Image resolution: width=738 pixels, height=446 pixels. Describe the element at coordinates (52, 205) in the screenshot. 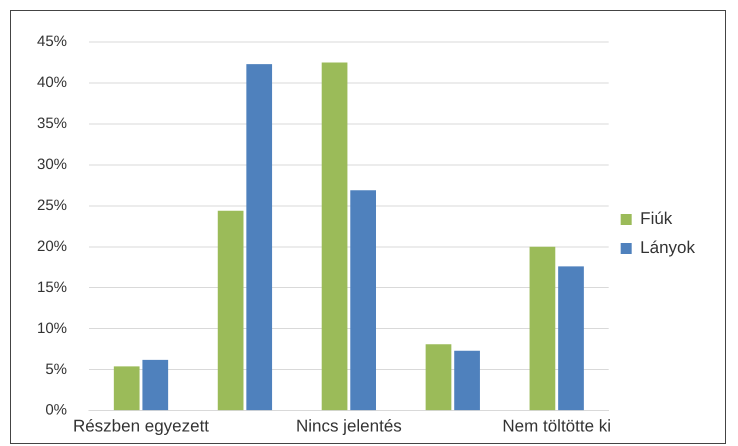

I see `y-tick-label: 25%` at that location.